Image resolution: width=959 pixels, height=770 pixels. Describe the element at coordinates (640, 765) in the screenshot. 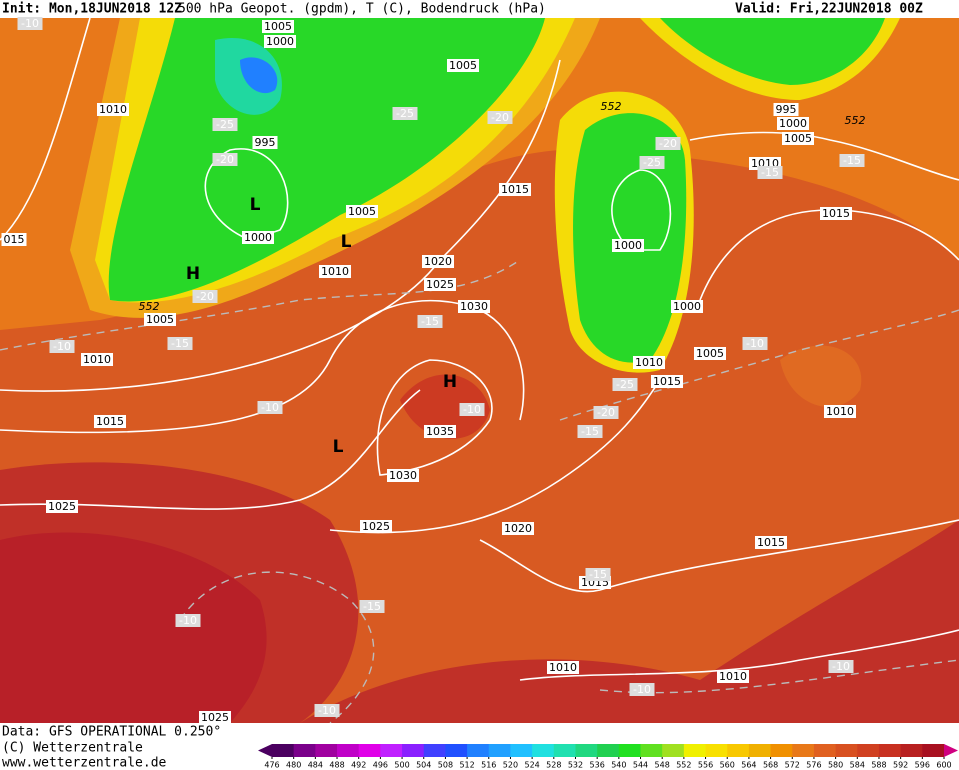

I see `colorbar-label: 544` at that location.